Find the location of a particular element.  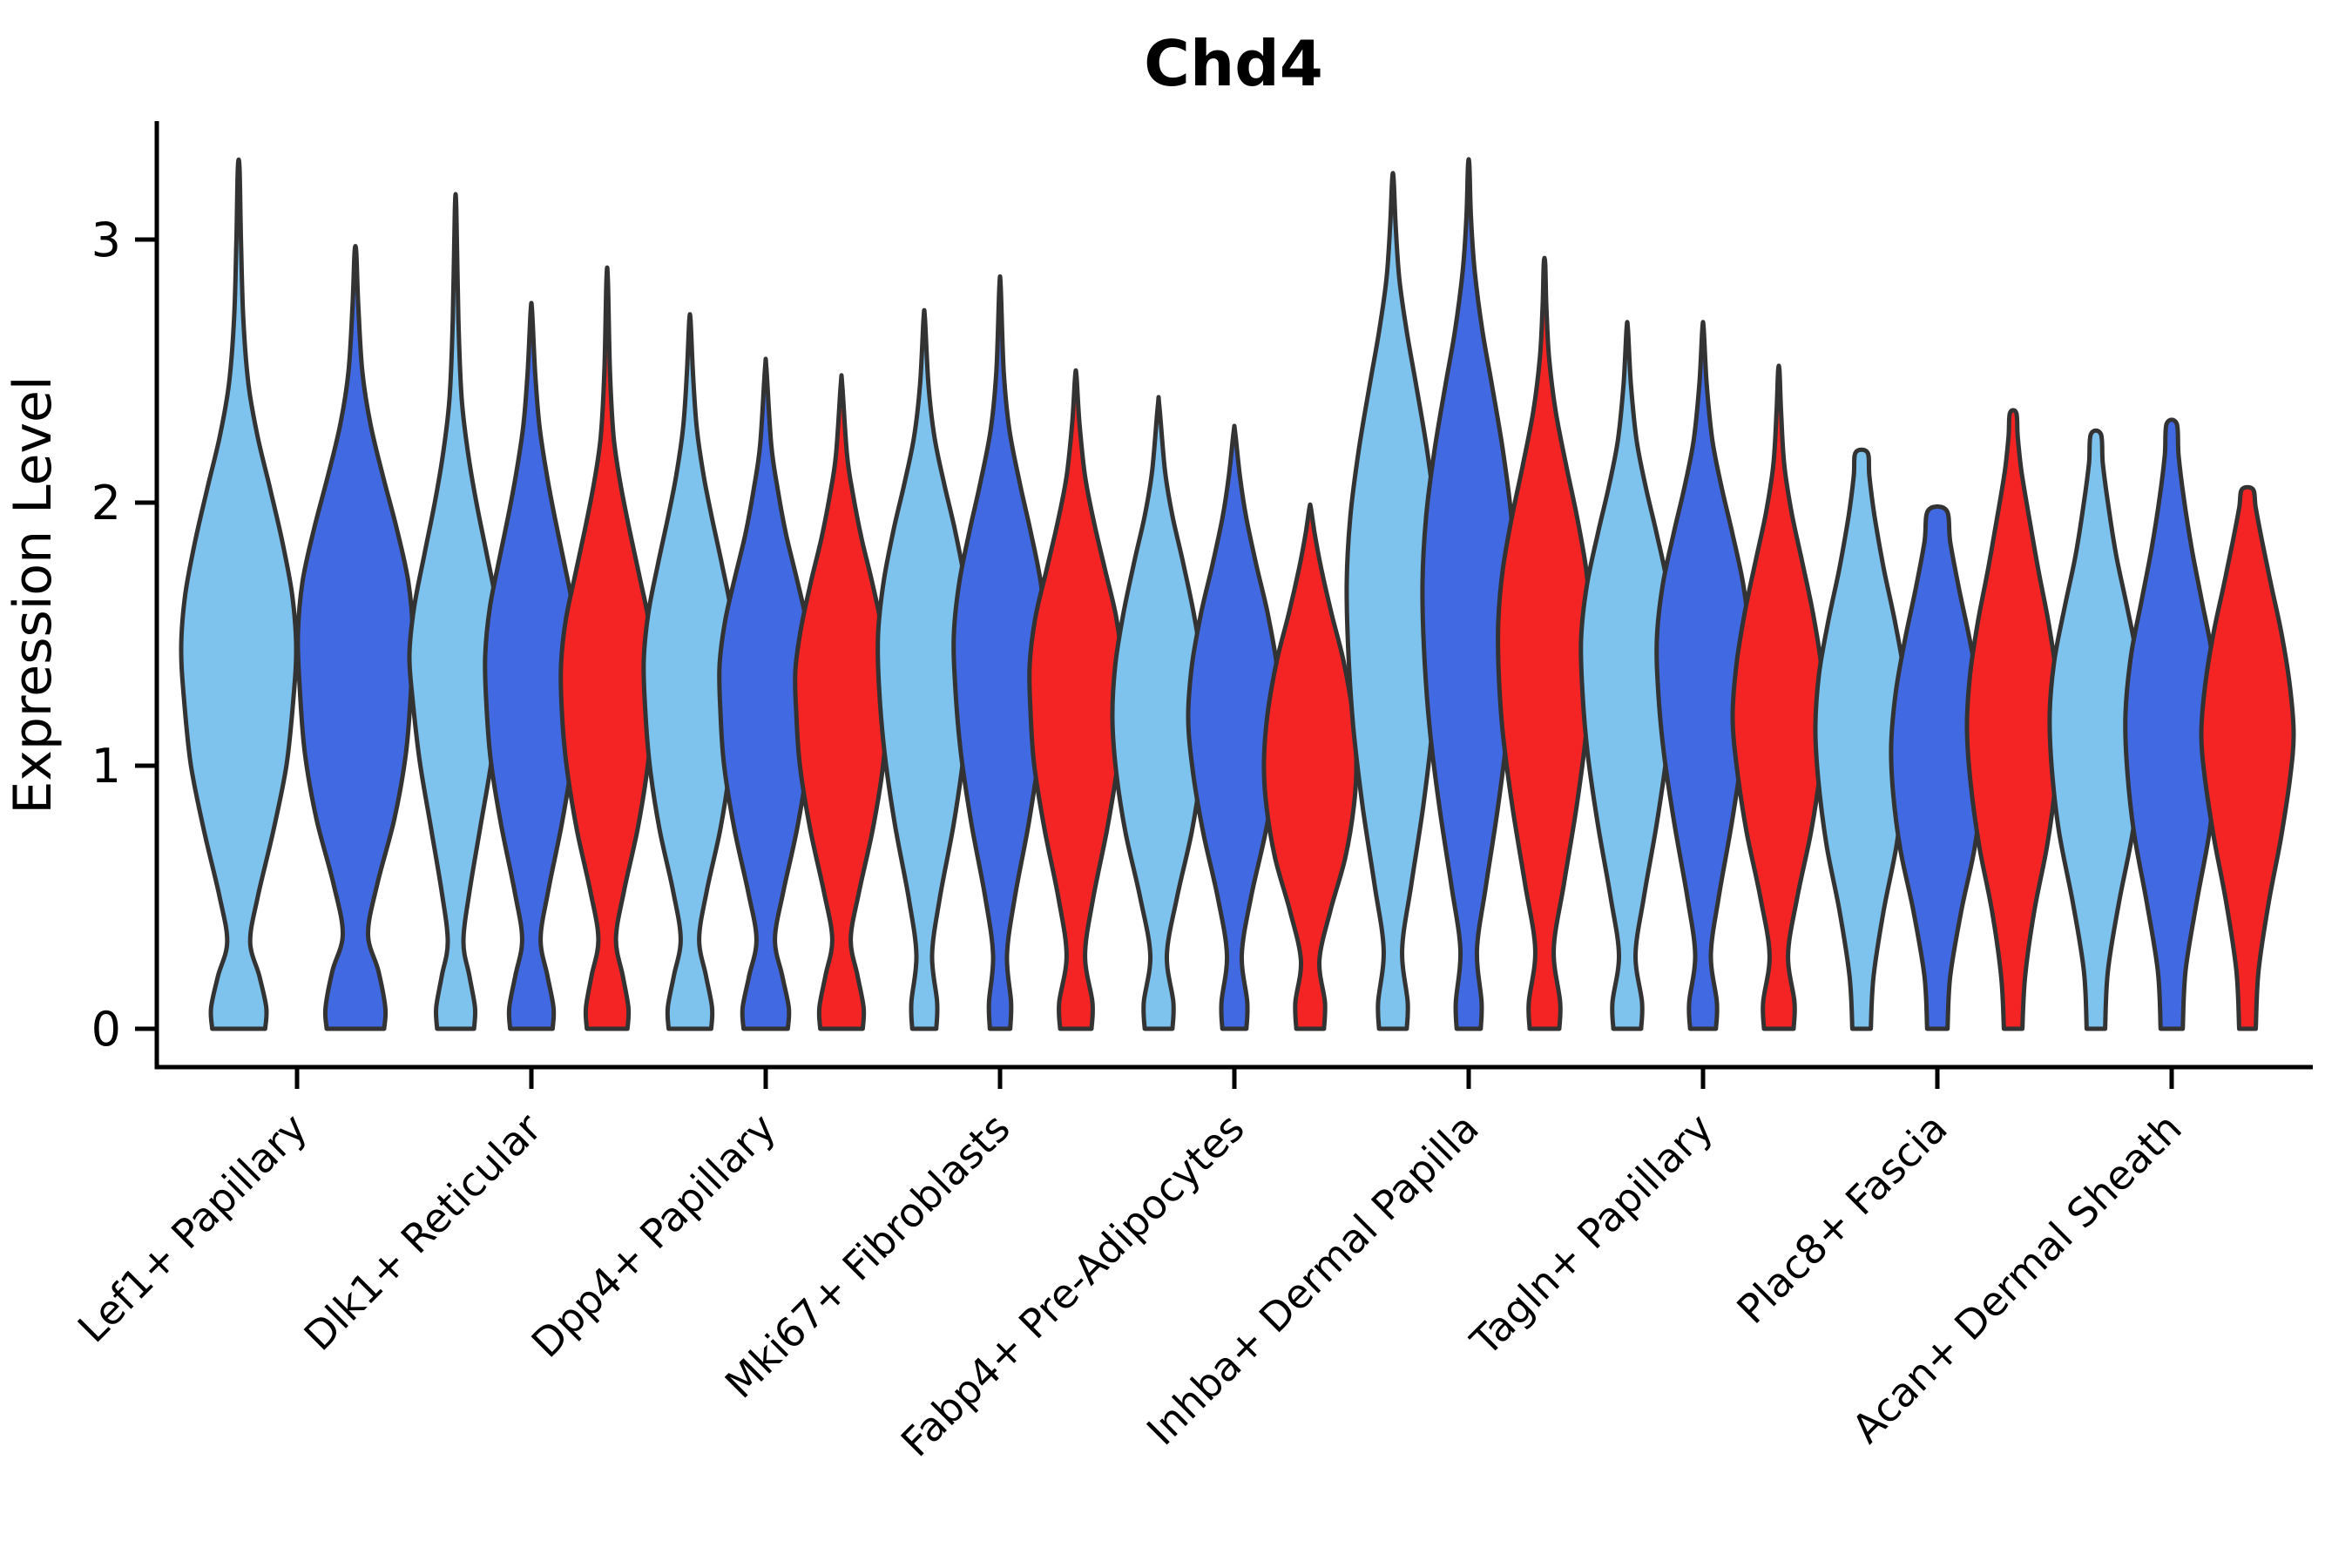

y-tick-label: 0 is located at coordinates (106, 1029).